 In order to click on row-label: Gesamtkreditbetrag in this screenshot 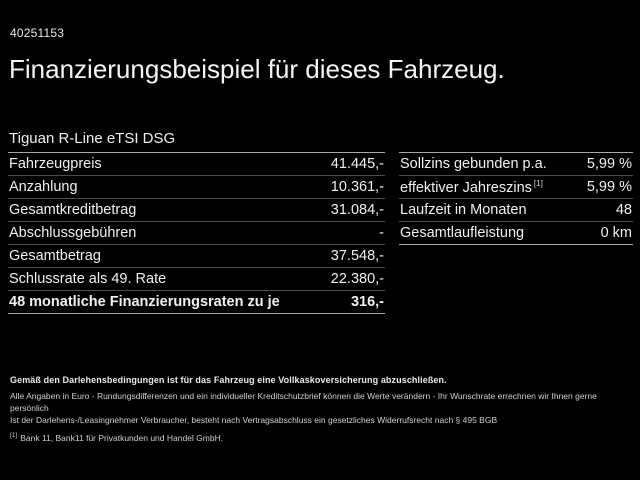, I will do `click(73, 210)`.